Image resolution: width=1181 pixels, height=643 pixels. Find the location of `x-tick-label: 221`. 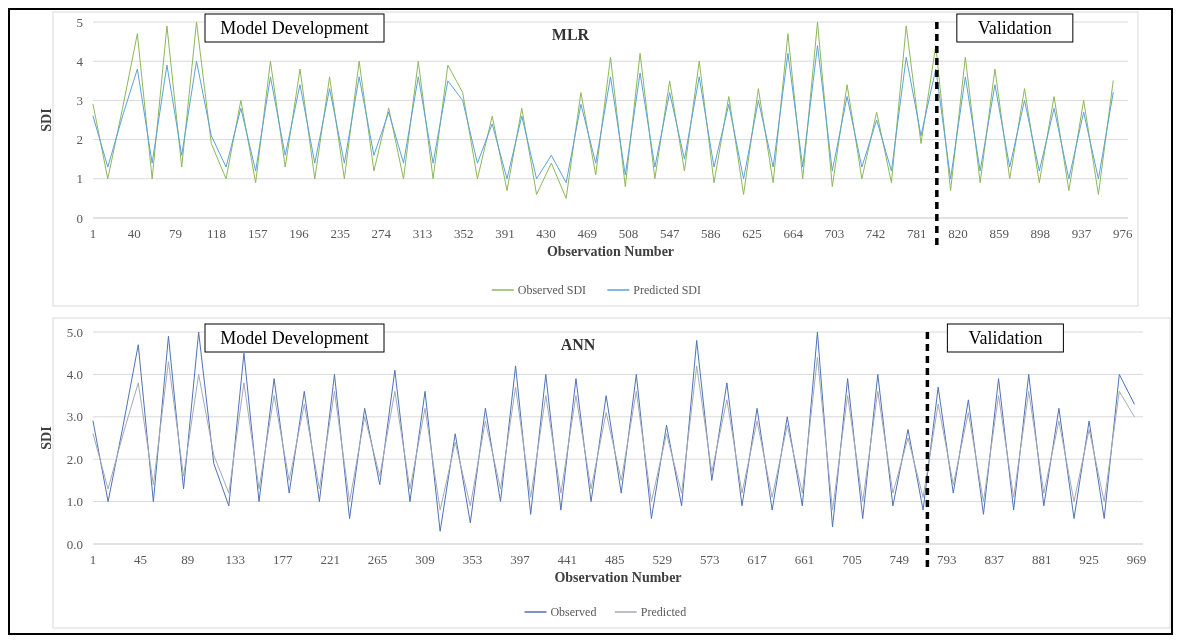

x-tick-label: 221 is located at coordinates (330, 559).